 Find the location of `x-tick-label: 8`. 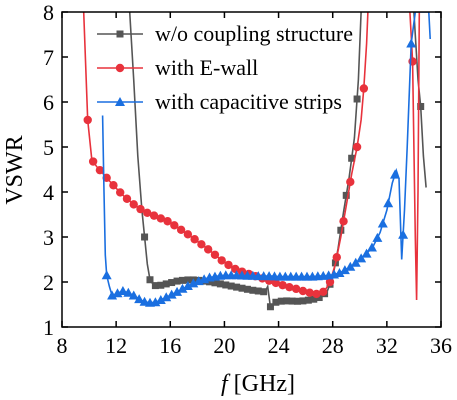

x-tick-label: 8 is located at coordinates (62, 345).